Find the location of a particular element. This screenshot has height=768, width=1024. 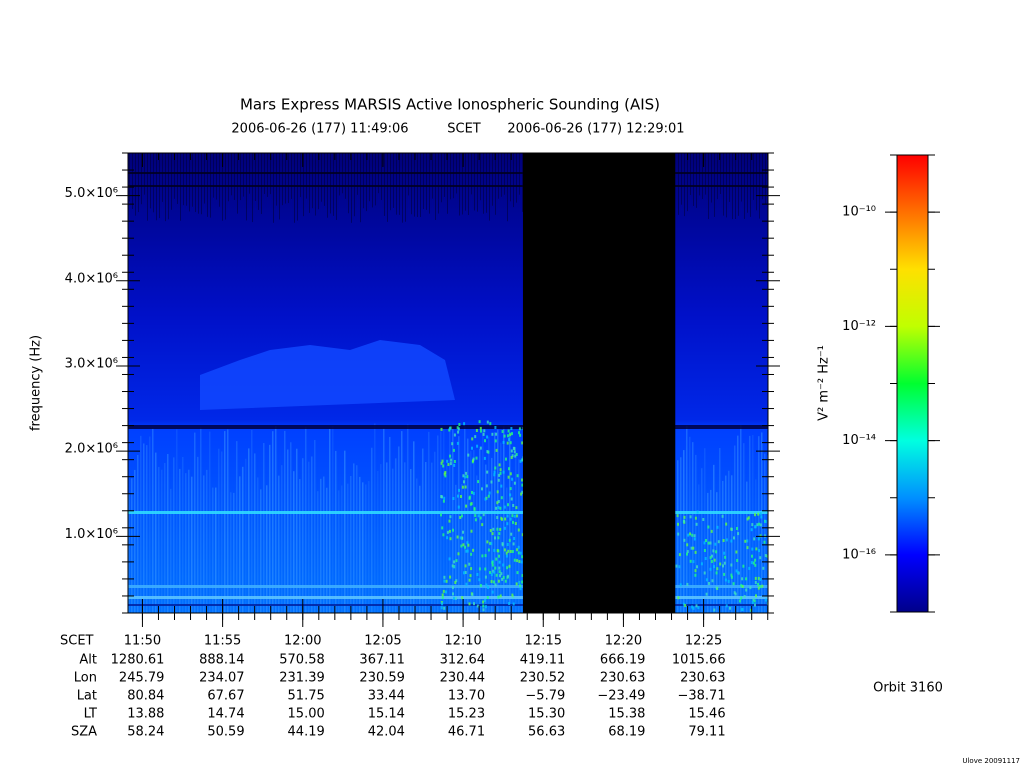

x-tick-label: 12:25 is located at coordinates (703, 641).